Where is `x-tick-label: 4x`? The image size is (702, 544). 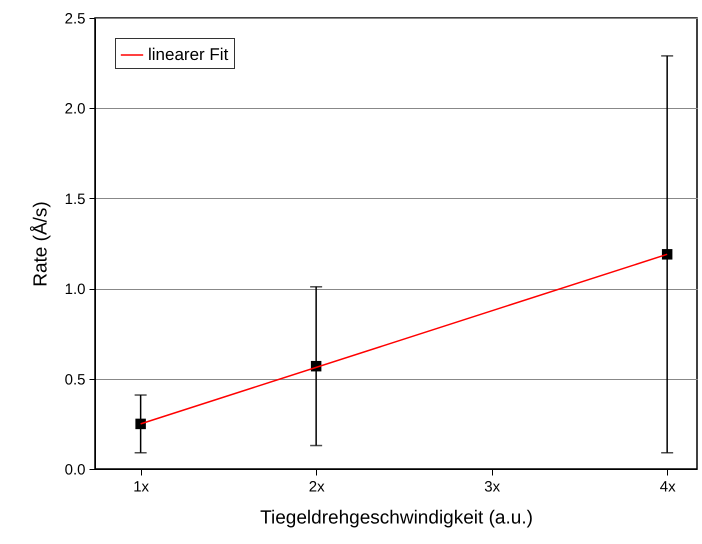
x-tick-label: 4x is located at coordinates (668, 487).